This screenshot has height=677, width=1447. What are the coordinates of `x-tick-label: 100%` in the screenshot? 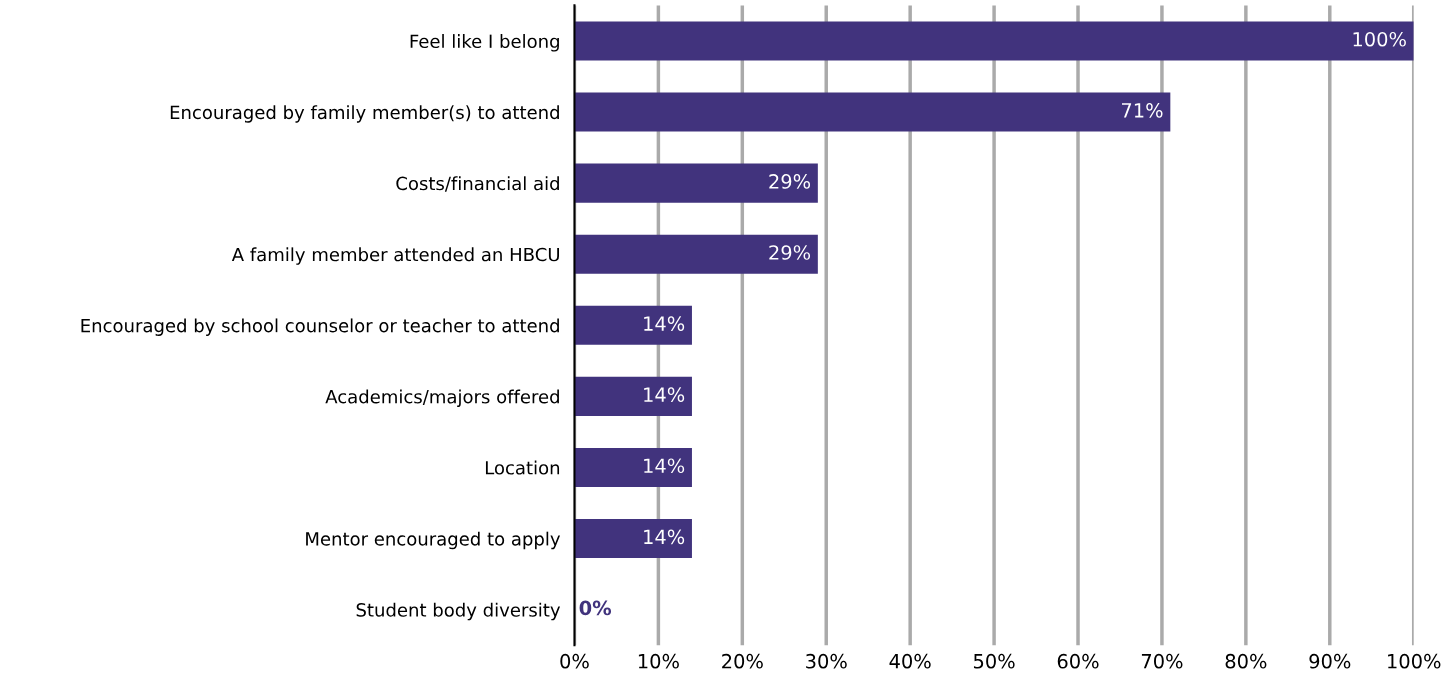 It's located at (1414, 661).